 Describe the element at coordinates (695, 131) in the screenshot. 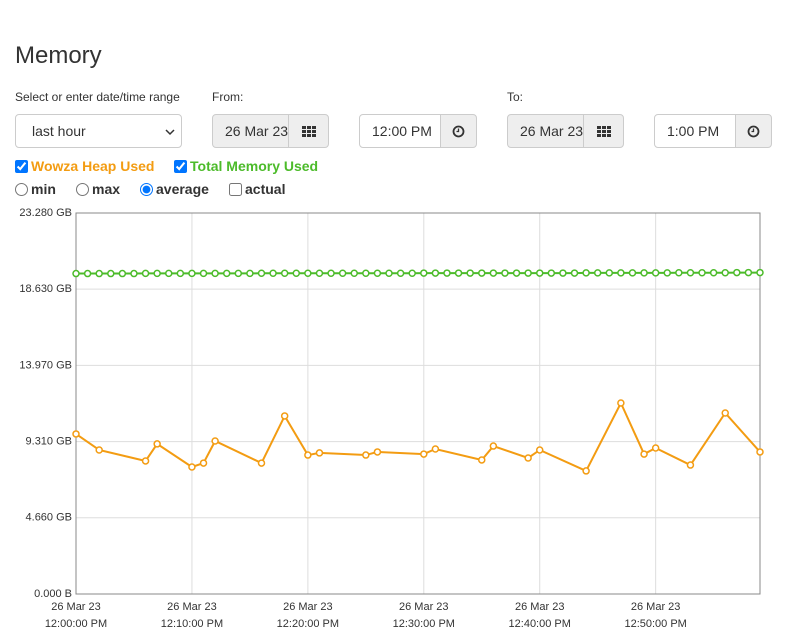

I see `to-time: 1:00 PM` at that location.